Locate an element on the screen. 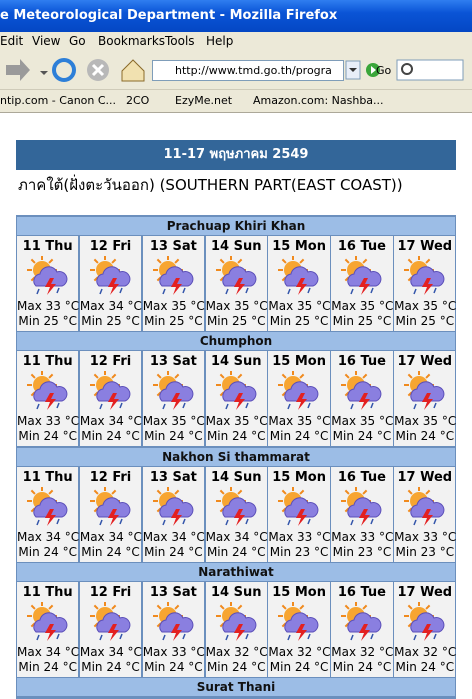 The height and width of the screenshot is (699, 472). address-bar: http://www.tmd.go.th/progra is located at coordinates (248, 70).